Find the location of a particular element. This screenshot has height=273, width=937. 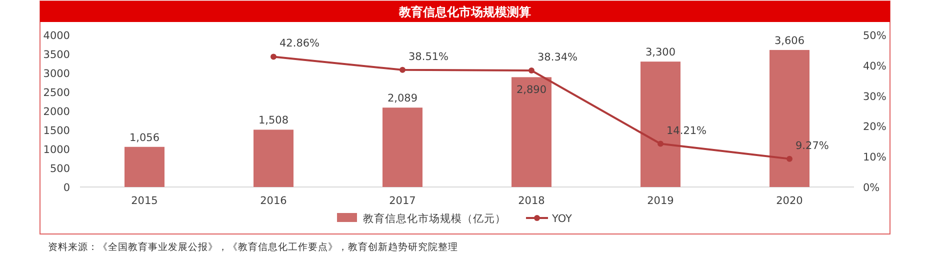

y-tick-label: 3500 is located at coordinates (56, 55).